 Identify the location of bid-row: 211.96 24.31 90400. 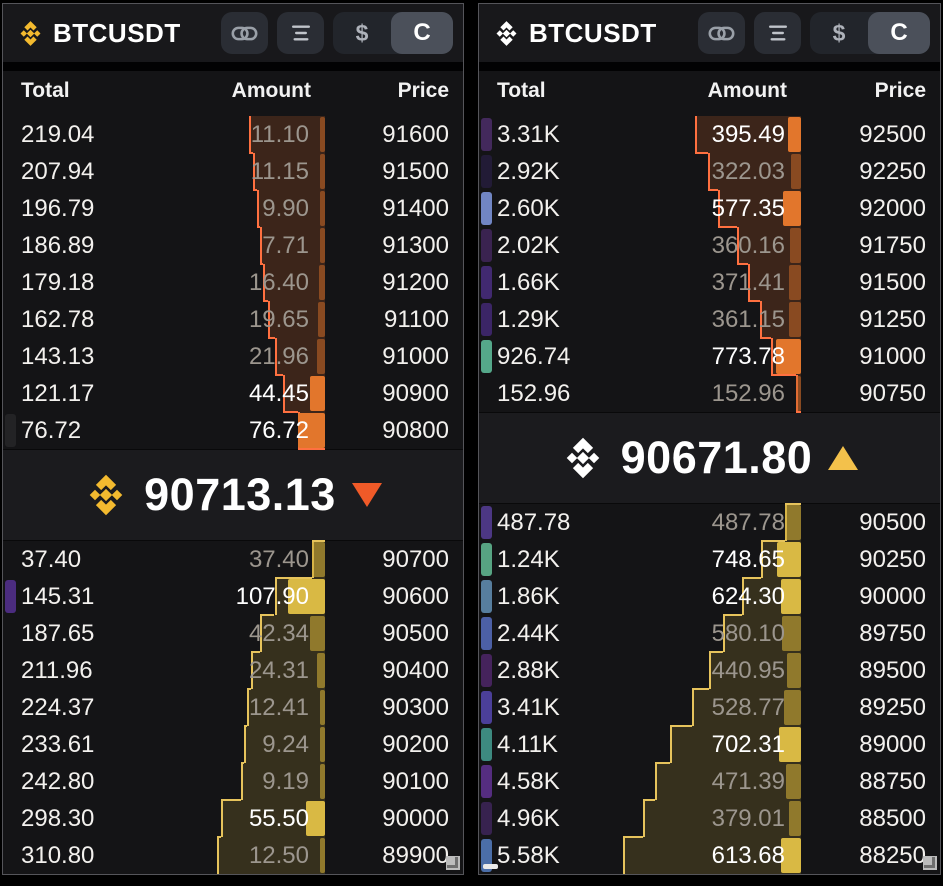
(233, 670).